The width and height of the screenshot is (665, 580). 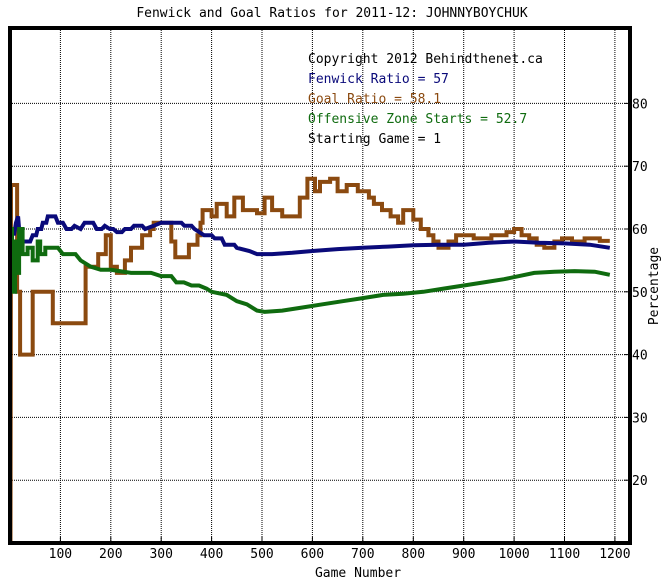 I want to click on x-tick-label: 700, so click(x=362, y=554).